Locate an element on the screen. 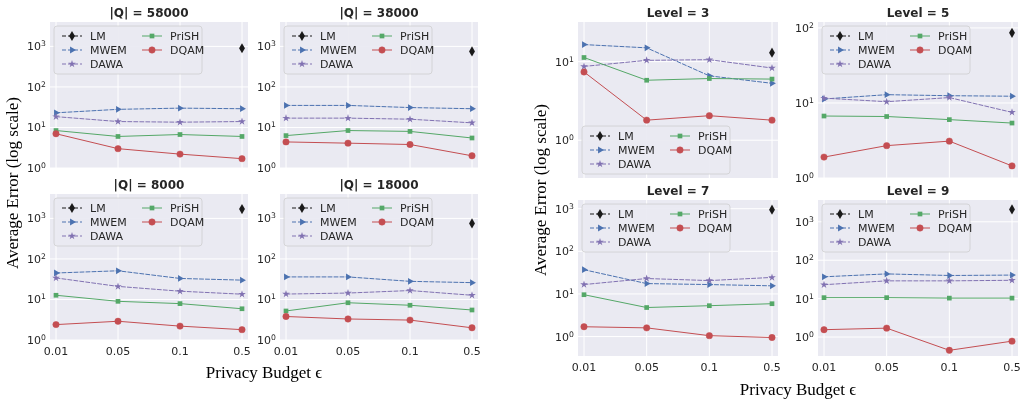 The height and width of the screenshot is (404, 1029). chart-title: |Q| = 18000 is located at coordinates (379, 185).